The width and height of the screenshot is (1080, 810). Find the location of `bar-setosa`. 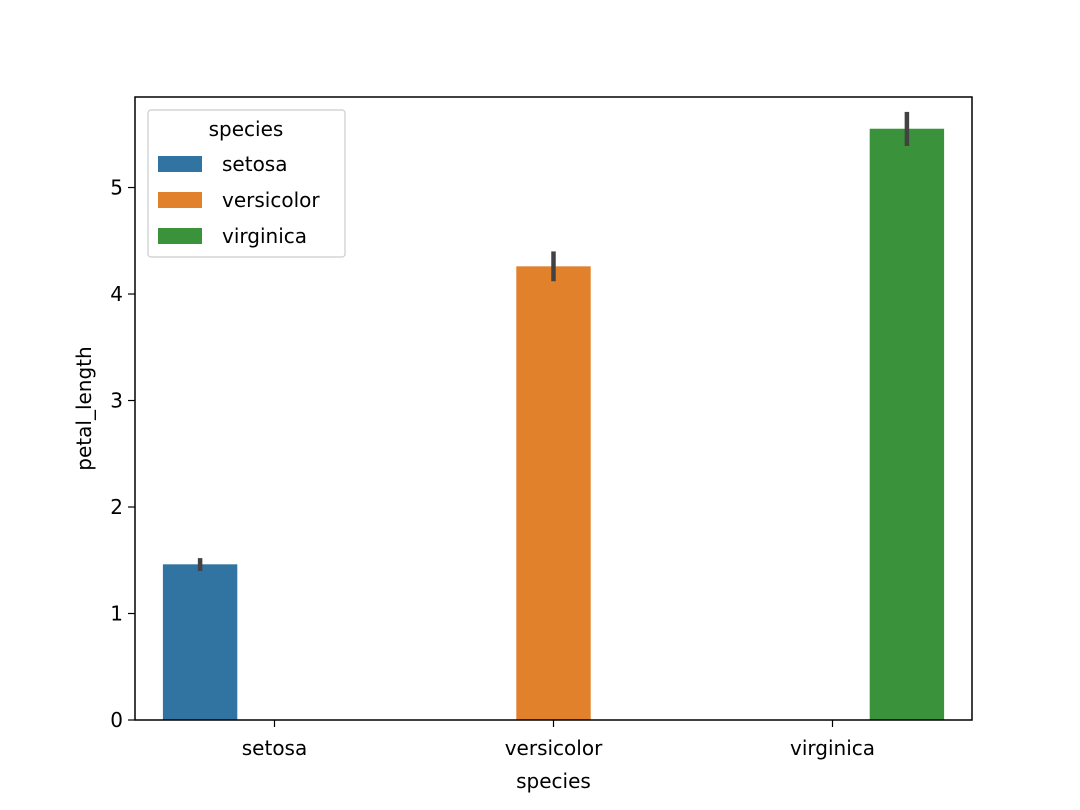

bar-setosa is located at coordinates (200, 642).